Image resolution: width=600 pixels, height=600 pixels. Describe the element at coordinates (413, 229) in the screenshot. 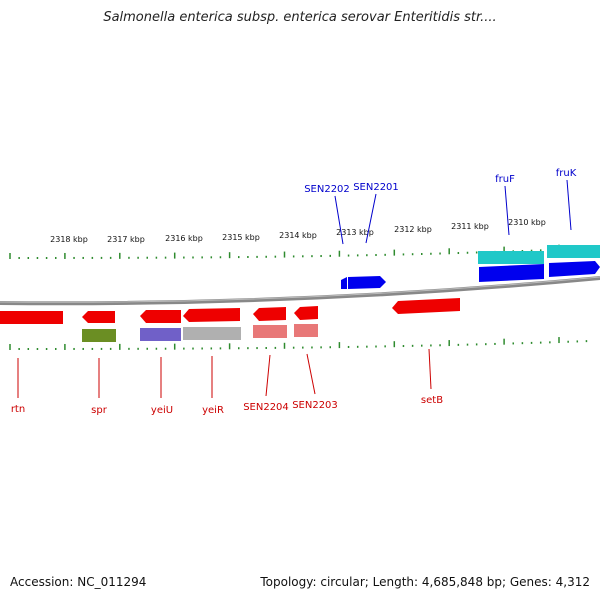

I see `ruler-label: 2312 kbp` at that location.